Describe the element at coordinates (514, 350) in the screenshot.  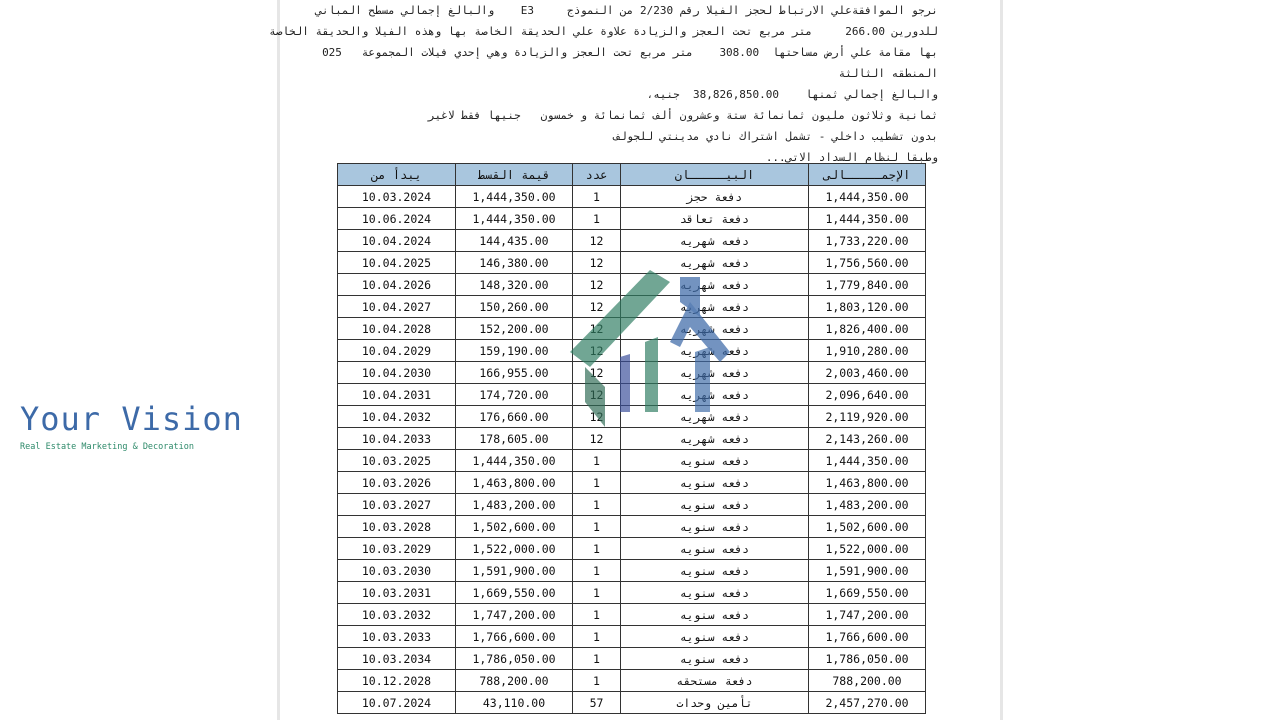
I see `cell-installment: 159,190.00` at that location.